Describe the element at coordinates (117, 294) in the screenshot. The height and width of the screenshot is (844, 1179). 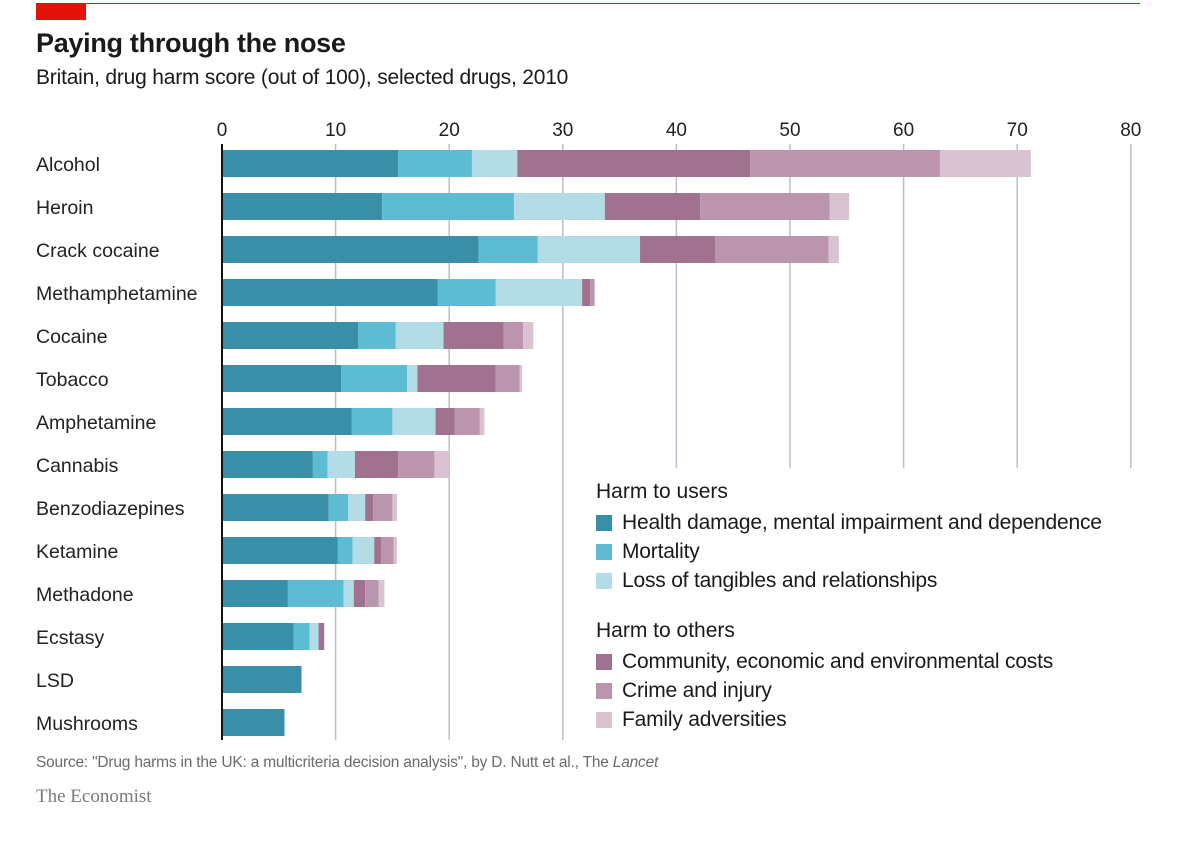
I see `category-label: Methamphetamine` at that location.